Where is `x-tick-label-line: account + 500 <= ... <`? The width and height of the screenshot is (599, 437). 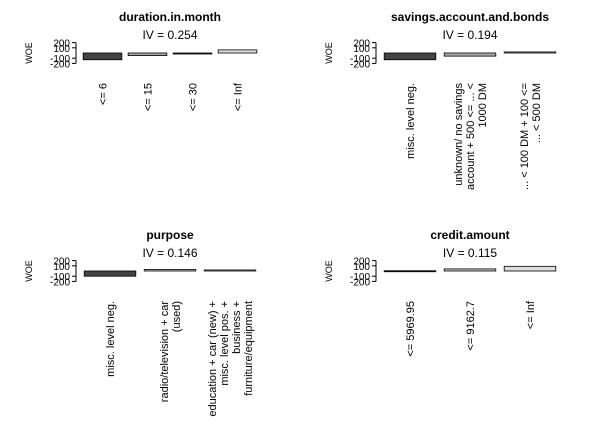 x-tick-label-line: account + 500 <= ... < is located at coordinates (471, 136).